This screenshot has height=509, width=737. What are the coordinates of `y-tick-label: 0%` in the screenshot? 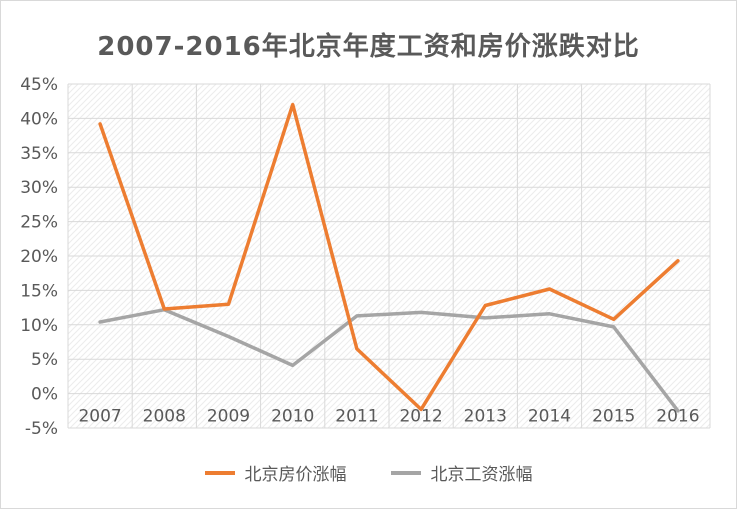 It's located at (44, 395).